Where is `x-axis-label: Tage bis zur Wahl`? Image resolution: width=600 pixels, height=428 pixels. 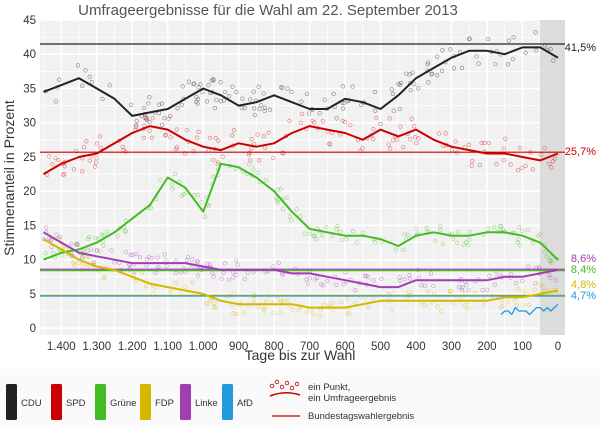
x-axis-label: Tage bis zur Wahl is located at coordinates (300, 355).